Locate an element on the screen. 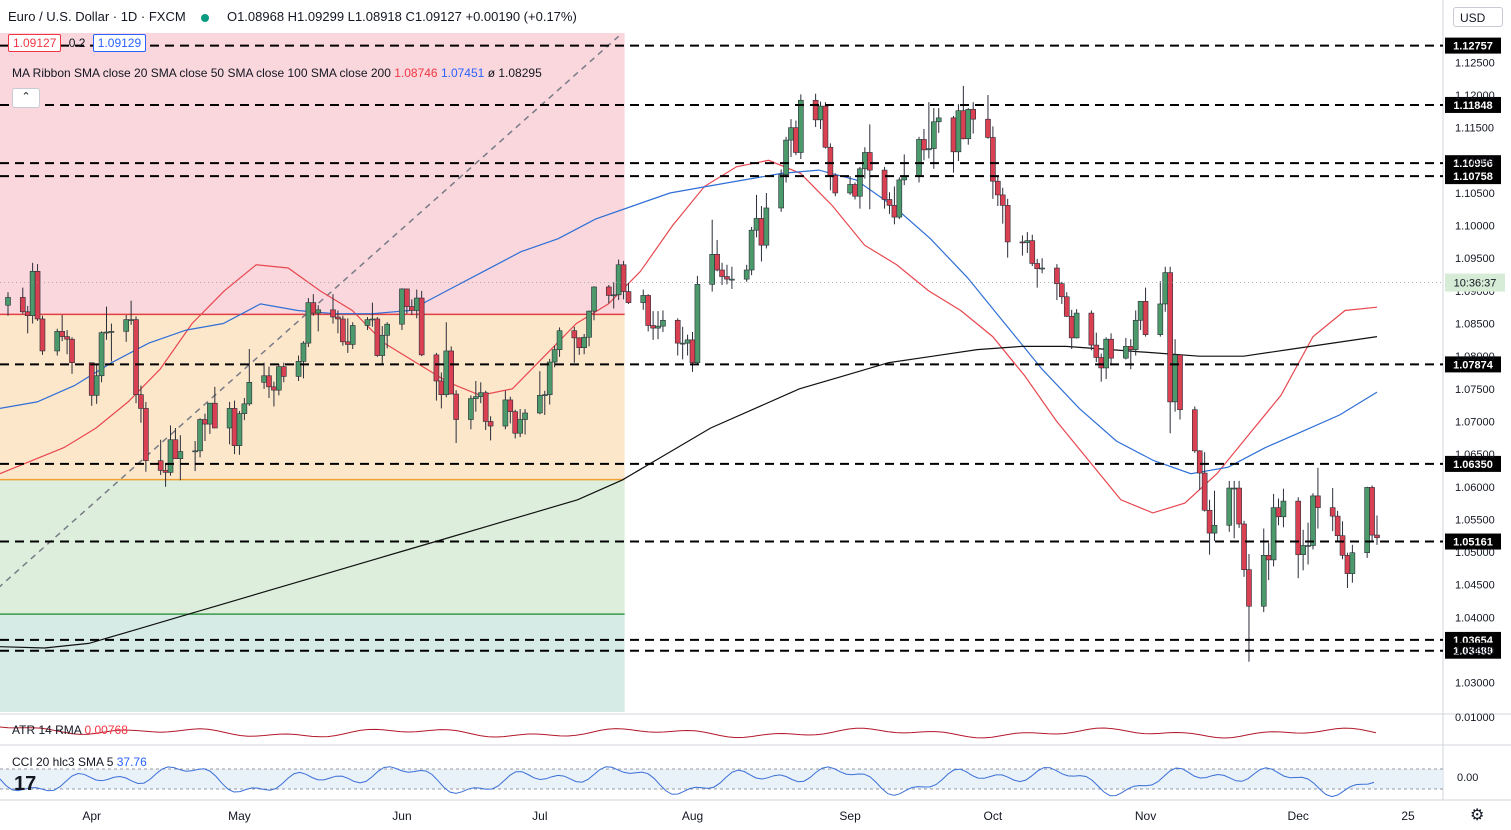  level-label: 1.03489 is located at coordinates (1473, 650).